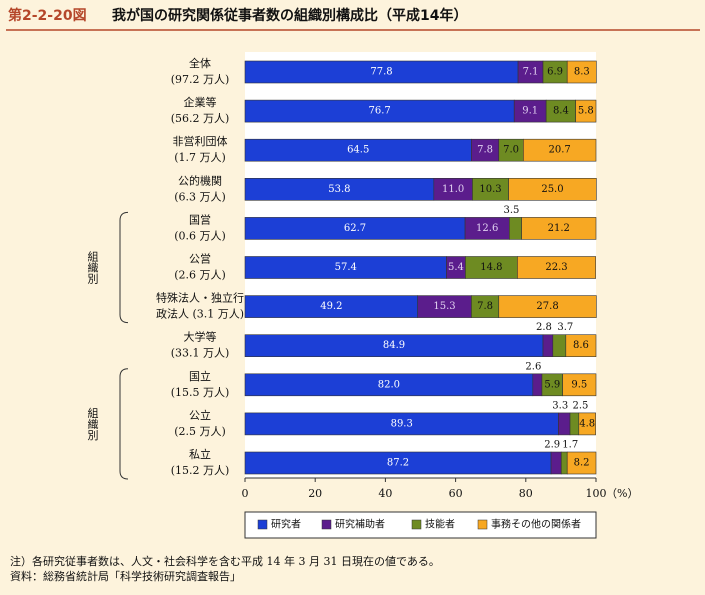 The width and height of the screenshot is (705, 595). What do you see at coordinates (552, 384) in the screenshot?
I see `value-label: 5.9` at bounding box center [552, 384].